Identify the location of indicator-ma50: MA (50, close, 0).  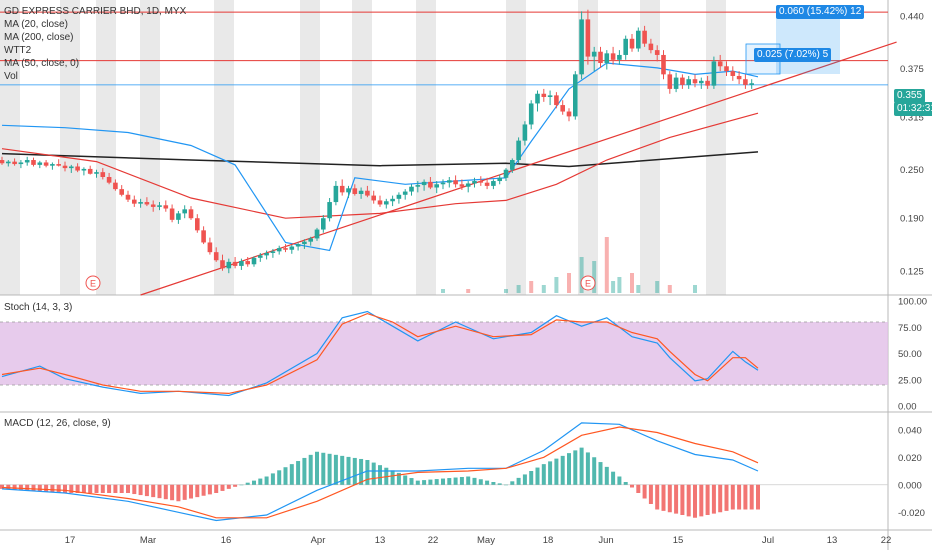
(42, 63).